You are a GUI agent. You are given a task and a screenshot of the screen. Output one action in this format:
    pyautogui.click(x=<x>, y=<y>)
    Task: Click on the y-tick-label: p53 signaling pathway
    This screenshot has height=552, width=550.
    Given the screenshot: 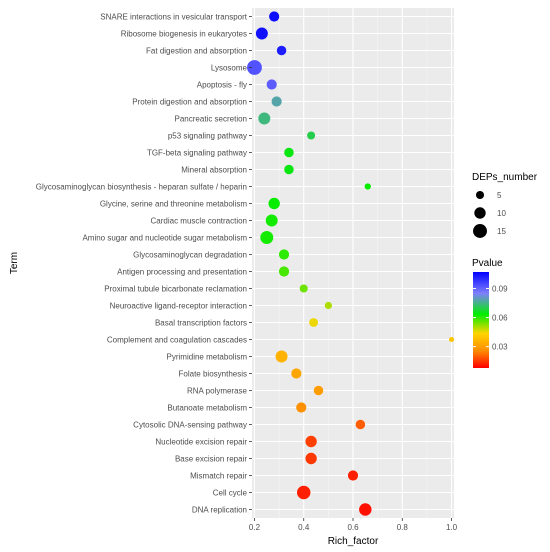 What is the action you would take?
    pyautogui.click(x=207, y=136)
    